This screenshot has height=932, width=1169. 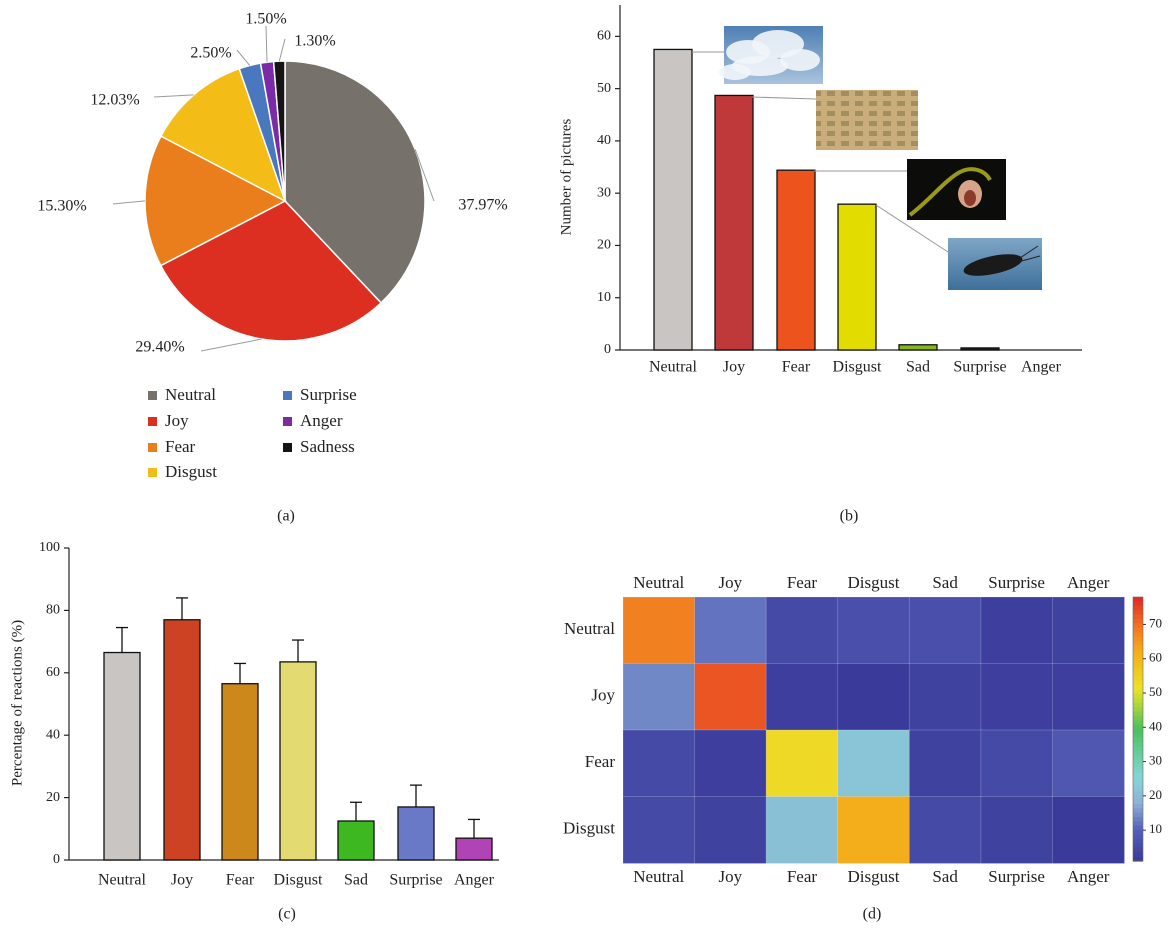 I want to click on x-tick-label-anger: Anger, so click(x=1041, y=367).